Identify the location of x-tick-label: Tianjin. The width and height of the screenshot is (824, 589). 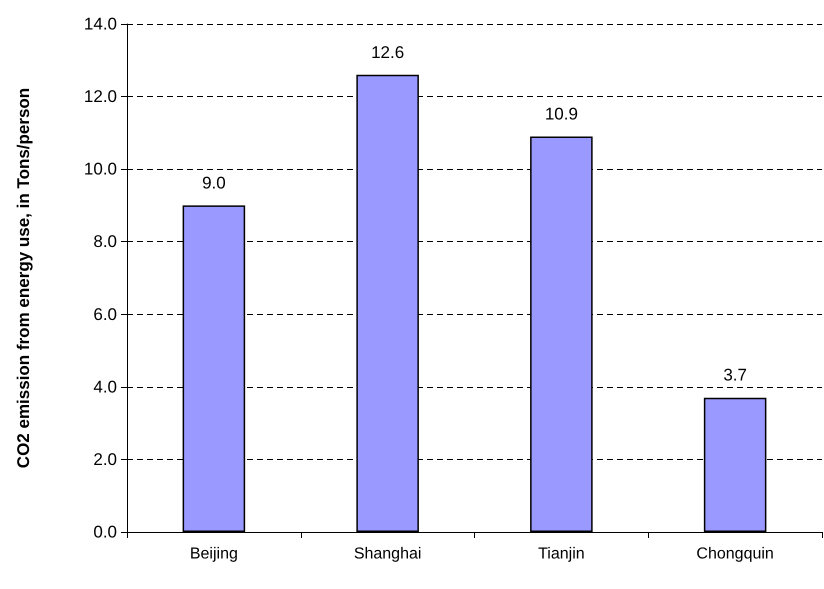
(561, 554).